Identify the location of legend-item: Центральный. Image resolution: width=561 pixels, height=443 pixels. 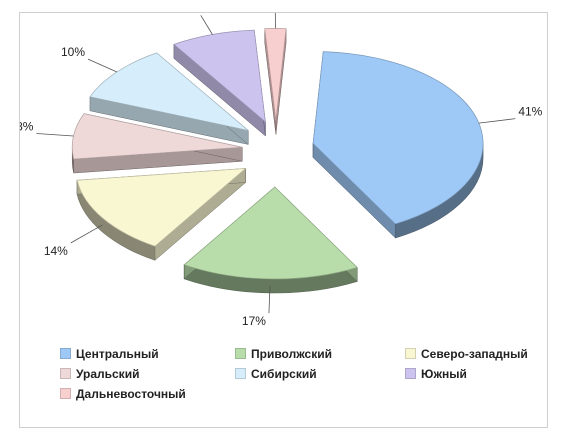
(109, 354).